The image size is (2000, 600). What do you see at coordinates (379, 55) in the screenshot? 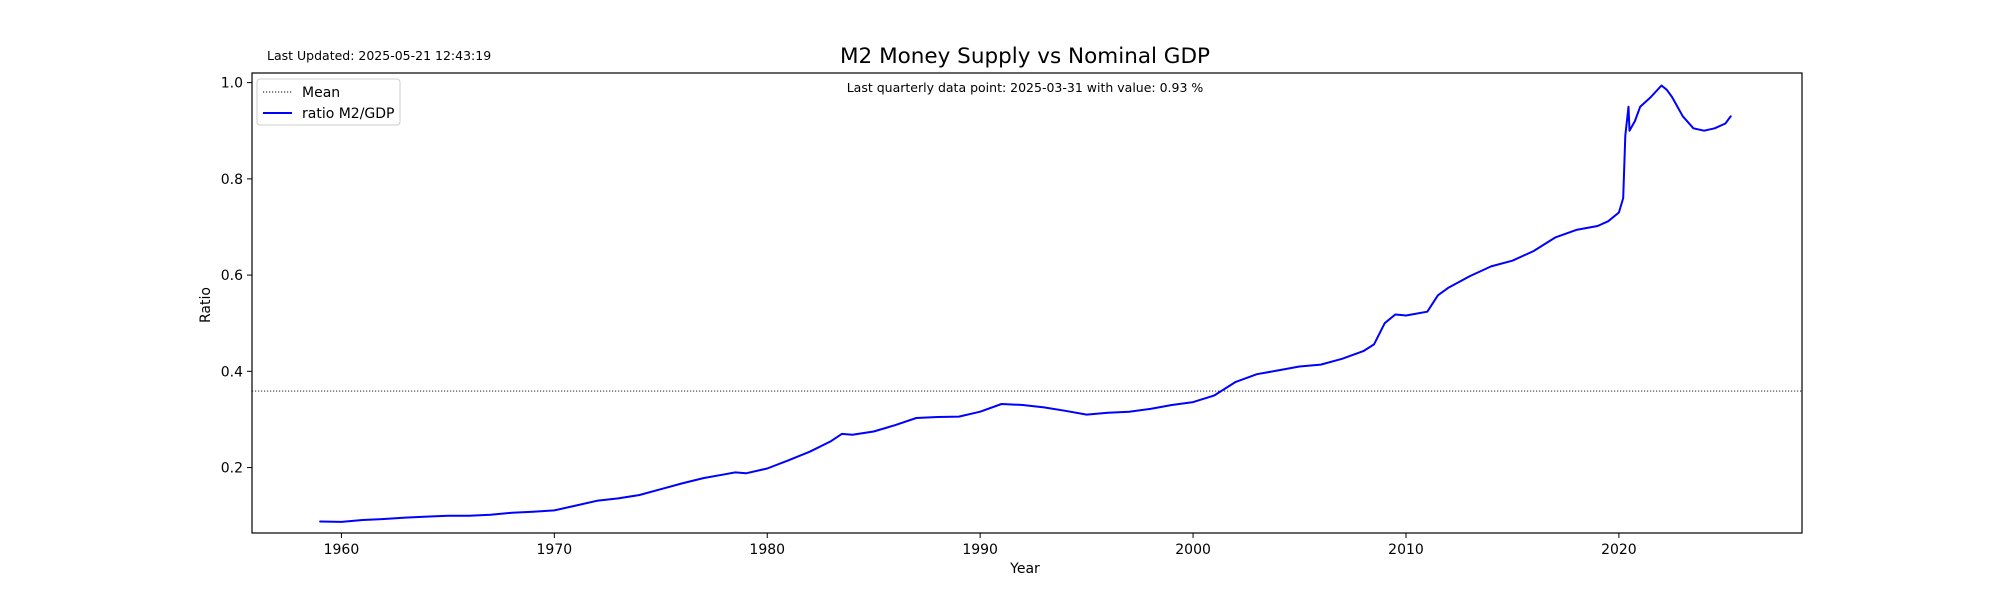
I see `last-updated-label: Last Updated: 2025-05-21 12:43:19` at bounding box center [379, 55].